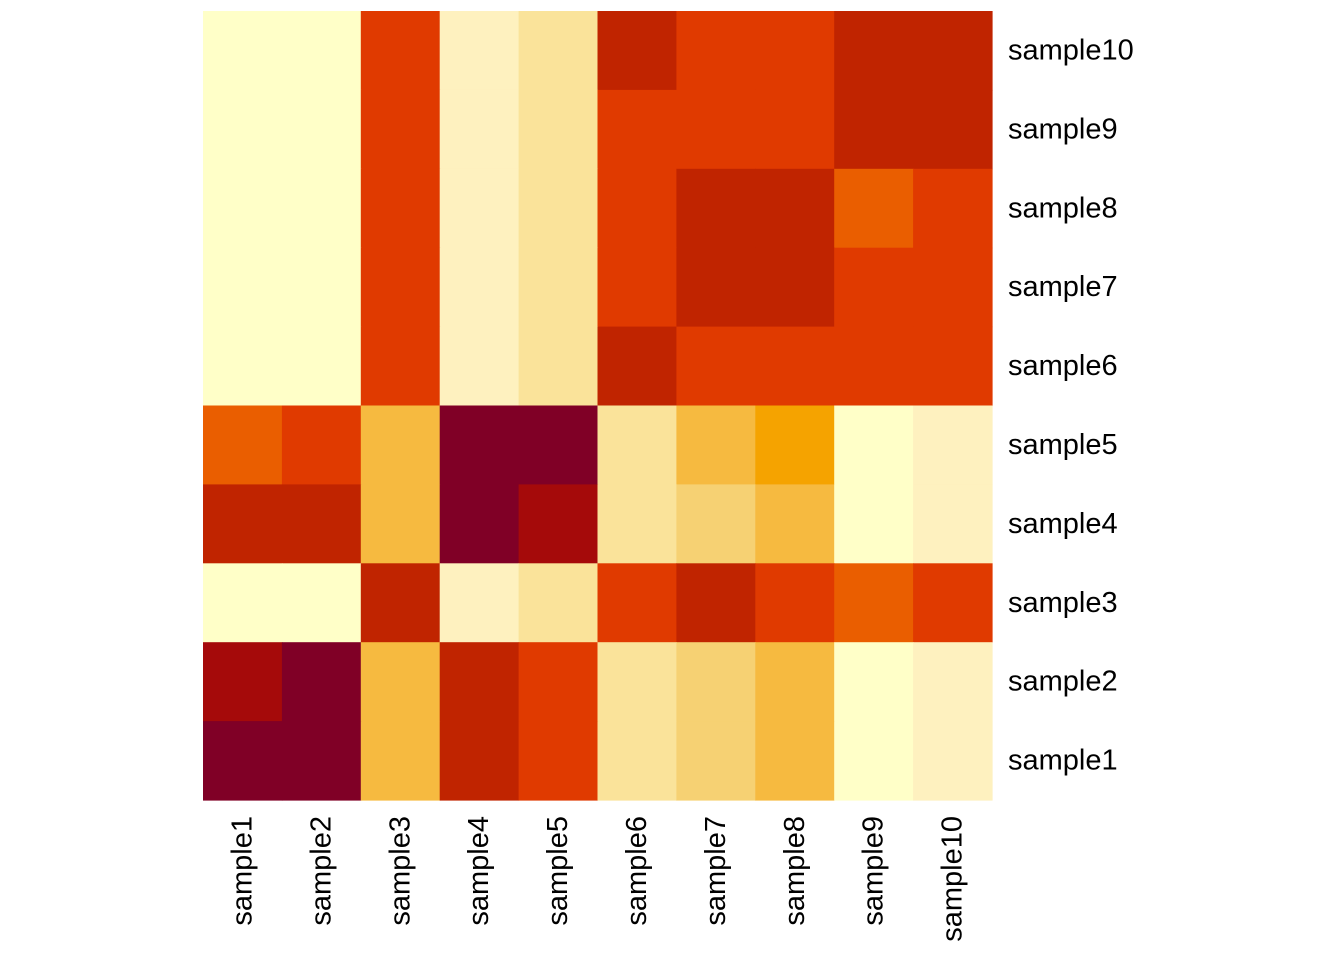 The width and height of the screenshot is (1344, 960). What do you see at coordinates (795, 524) in the screenshot?
I see `heatmap-cell-sample4-sample8` at bounding box center [795, 524].